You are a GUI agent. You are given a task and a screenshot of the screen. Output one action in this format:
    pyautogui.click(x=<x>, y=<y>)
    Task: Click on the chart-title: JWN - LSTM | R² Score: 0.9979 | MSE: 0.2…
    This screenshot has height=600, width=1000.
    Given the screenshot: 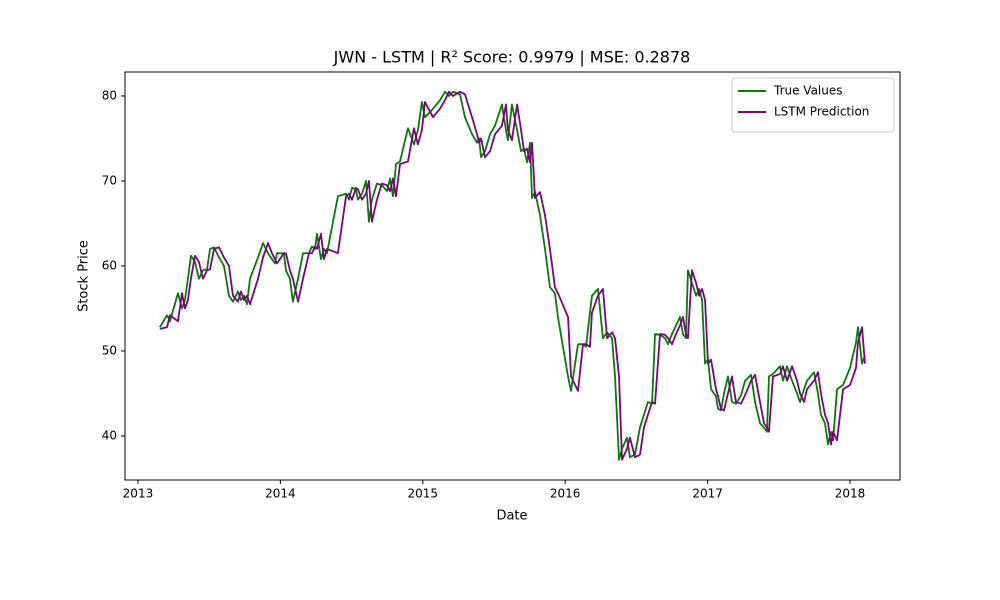 What is the action you would take?
    pyautogui.click(x=512, y=57)
    